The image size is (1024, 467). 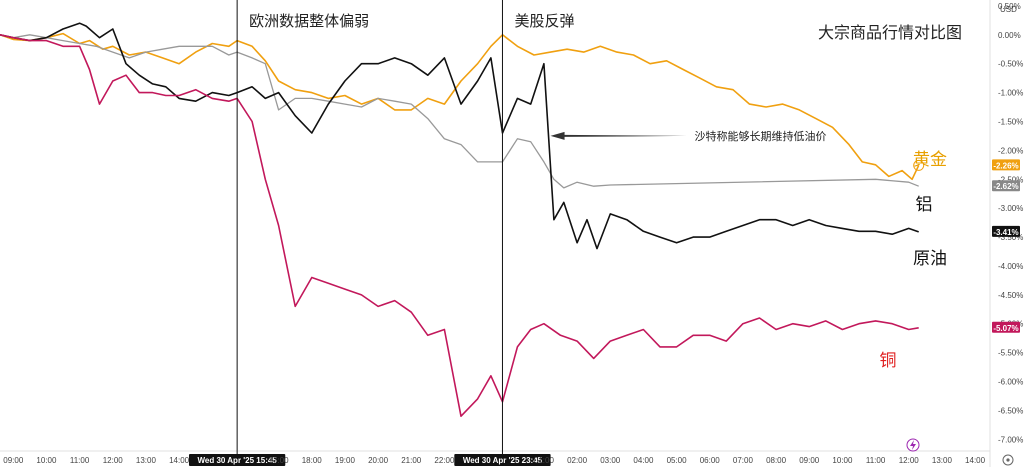 What do you see at coordinates (743, 460) in the screenshot?
I see `x-tick-label: 07:00` at bounding box center [743, 460].